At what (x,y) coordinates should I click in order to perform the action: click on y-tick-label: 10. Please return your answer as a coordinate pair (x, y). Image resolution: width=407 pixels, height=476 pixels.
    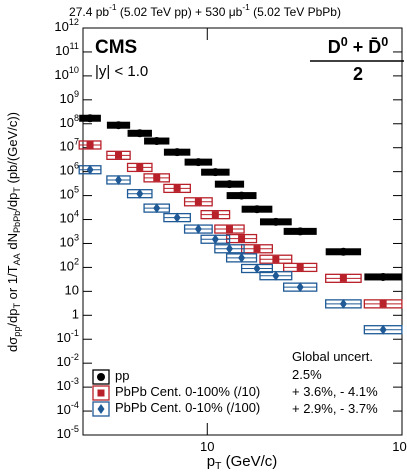
    Looking at the image, I should click on (72, 290).